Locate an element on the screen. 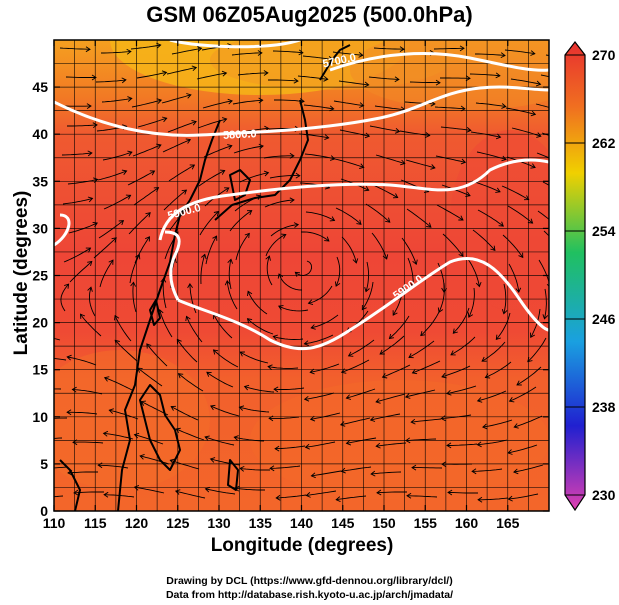  colorbar-tick-label: 238 is located at coordinates (604, 407).